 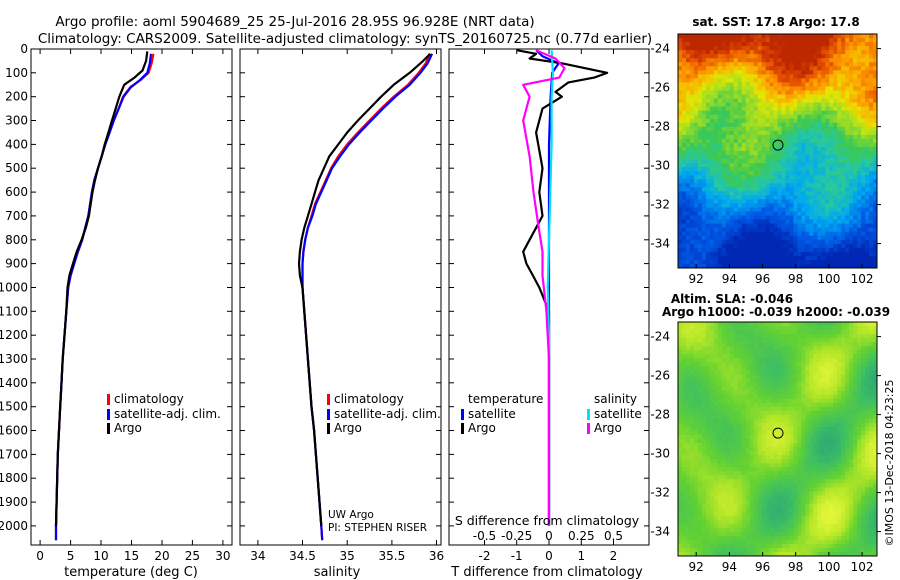 What do you see at coordinates (104, 296) in the screenshot?
I see `temperature-lines` at bounding box center [104, 296].